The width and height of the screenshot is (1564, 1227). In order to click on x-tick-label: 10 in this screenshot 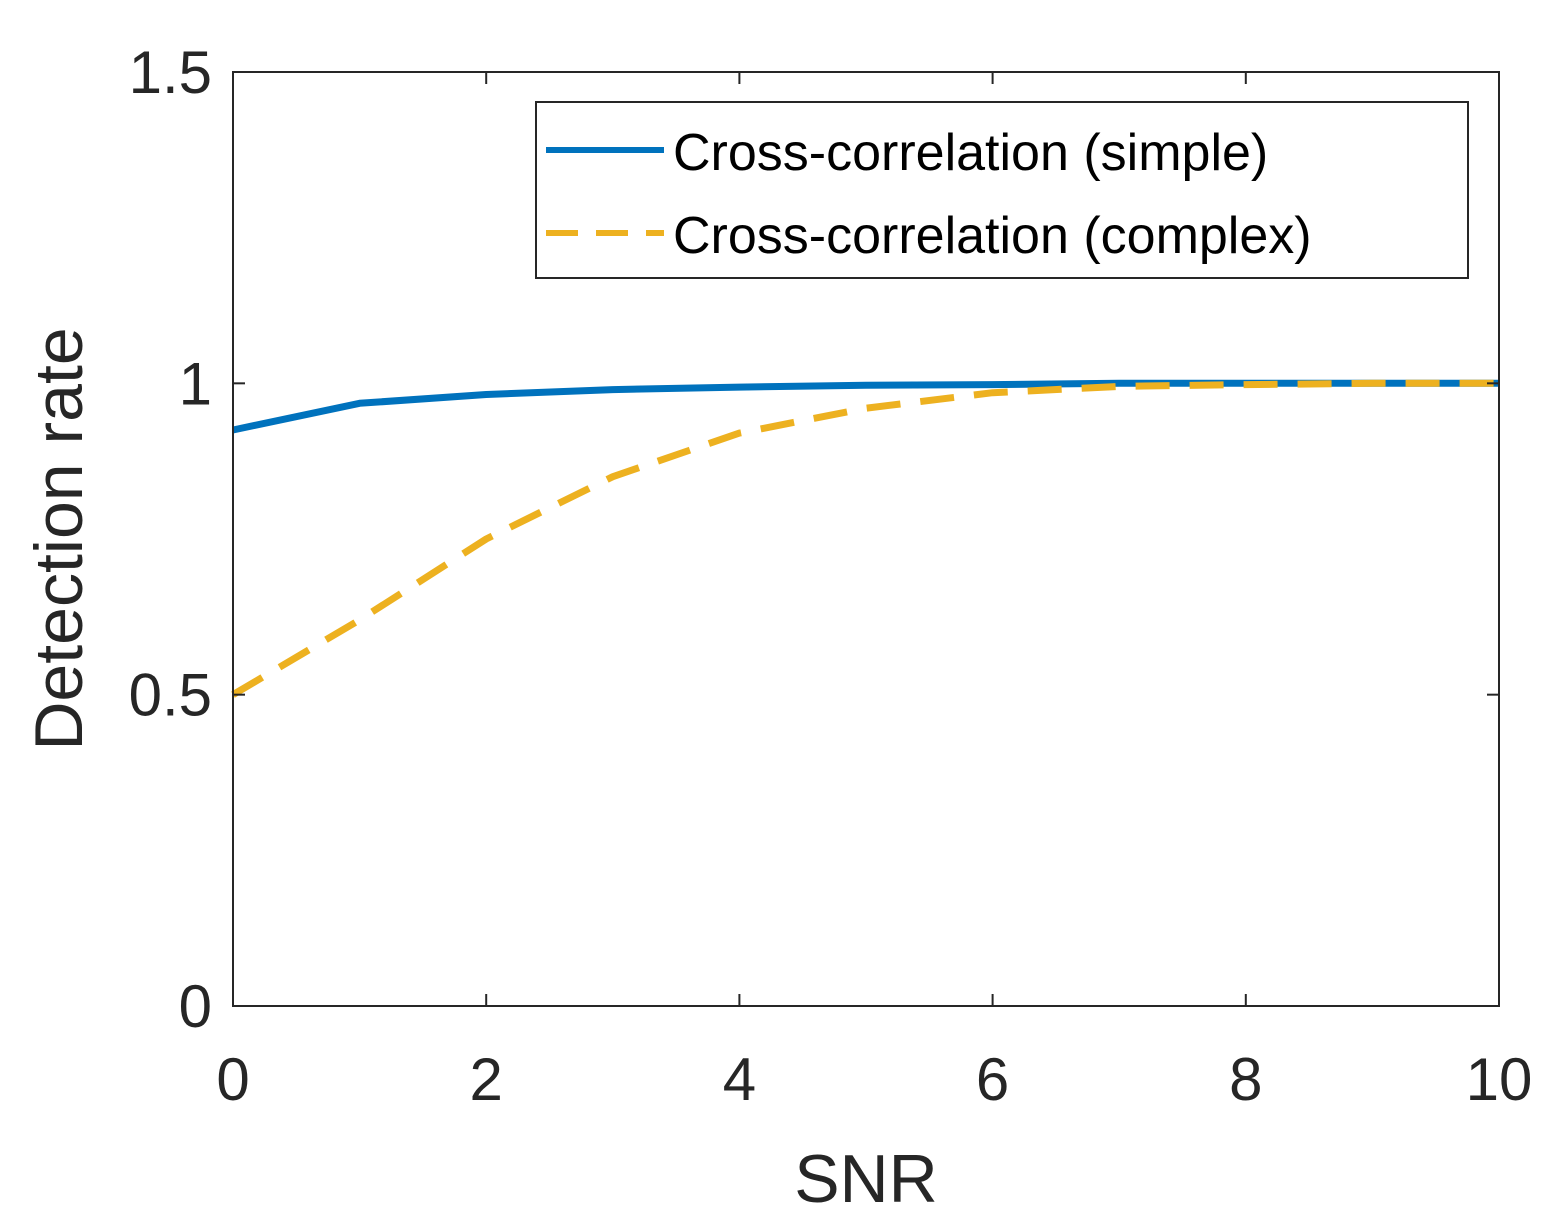, I will do `click(1499, 1079)`.